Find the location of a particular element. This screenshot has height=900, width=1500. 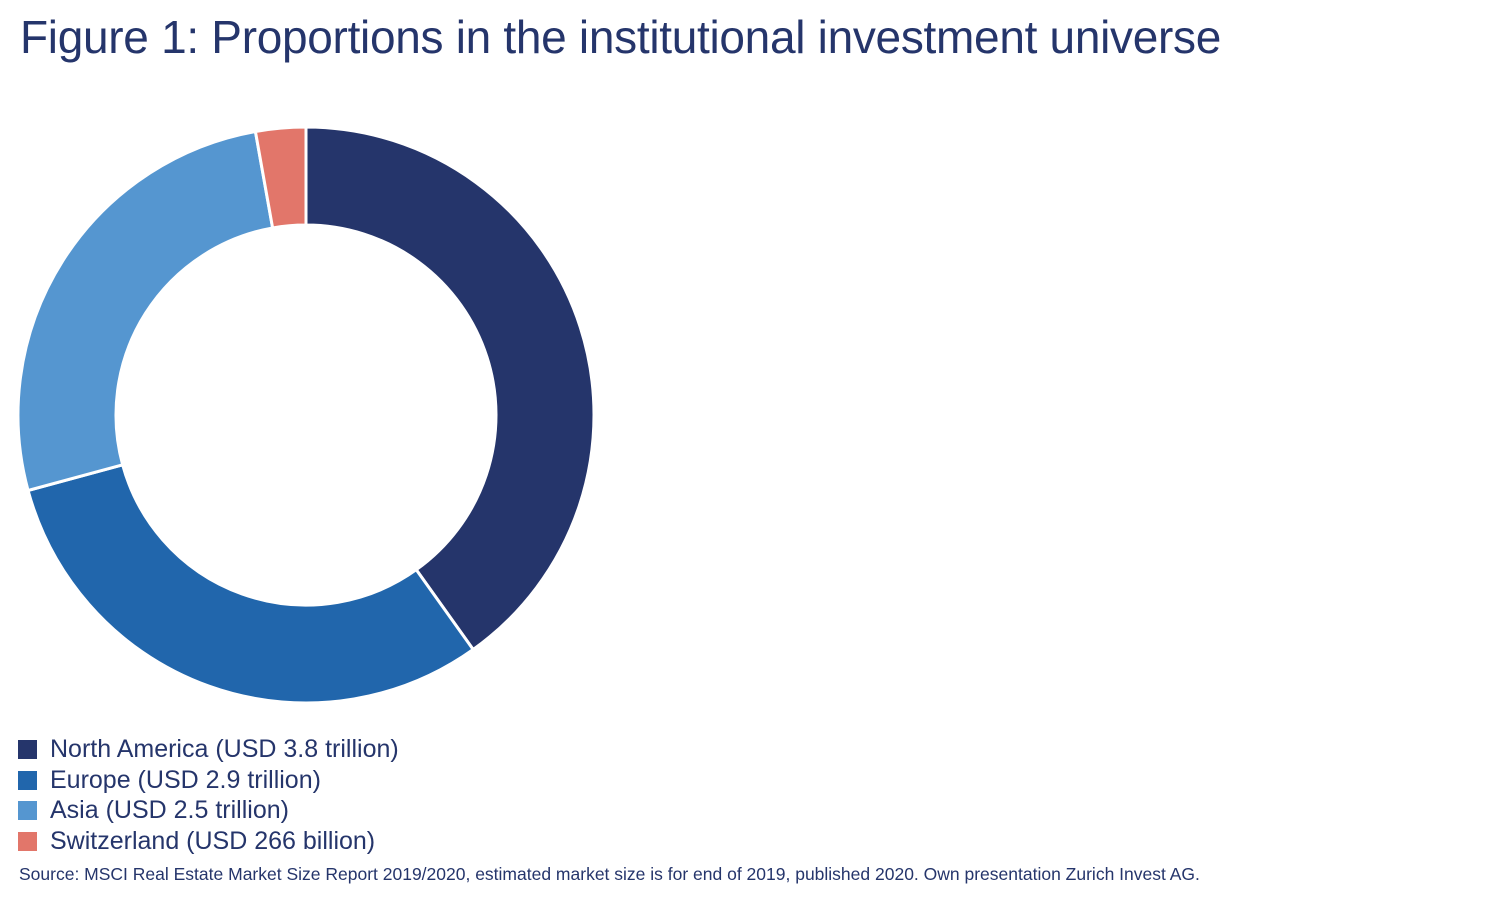

legend-label: Europe (USD 2.9 trillion) is located at coordinates (185, 779).